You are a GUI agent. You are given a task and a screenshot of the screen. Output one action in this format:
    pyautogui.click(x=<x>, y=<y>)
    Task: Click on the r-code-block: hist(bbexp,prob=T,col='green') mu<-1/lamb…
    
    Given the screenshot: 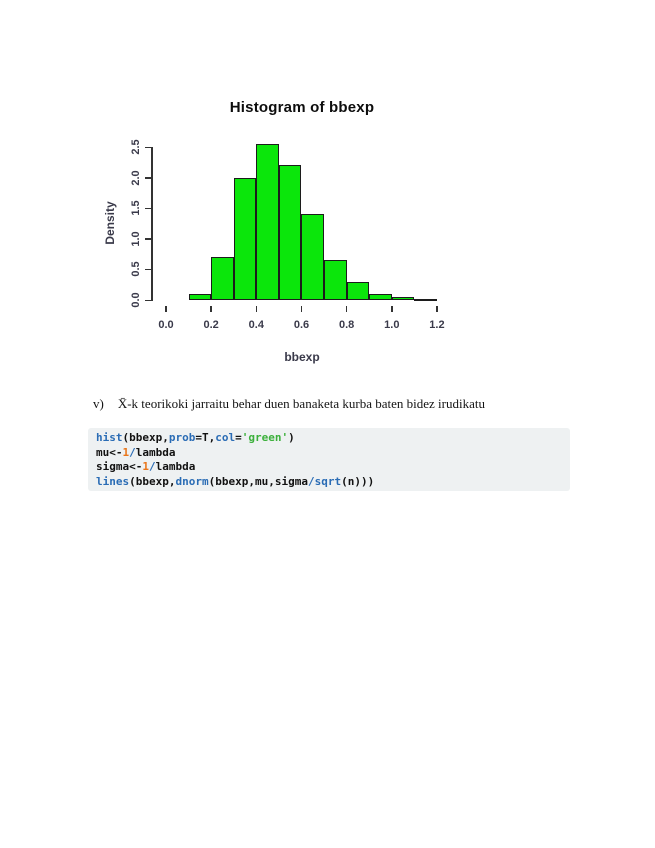 What is the action you would take?
    pyautogui.click(x=329, y=459)
    